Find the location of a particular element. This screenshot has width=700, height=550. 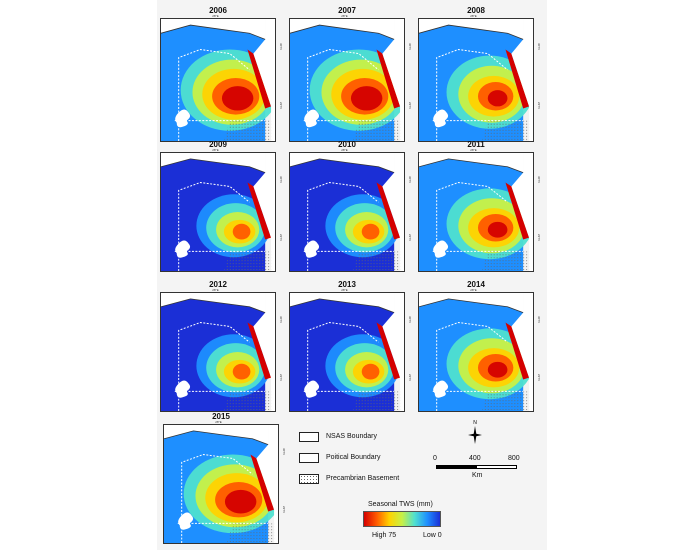

map-panel-2015: 2015 28°E 30°N 22°N is located at coordinates (224, 478).